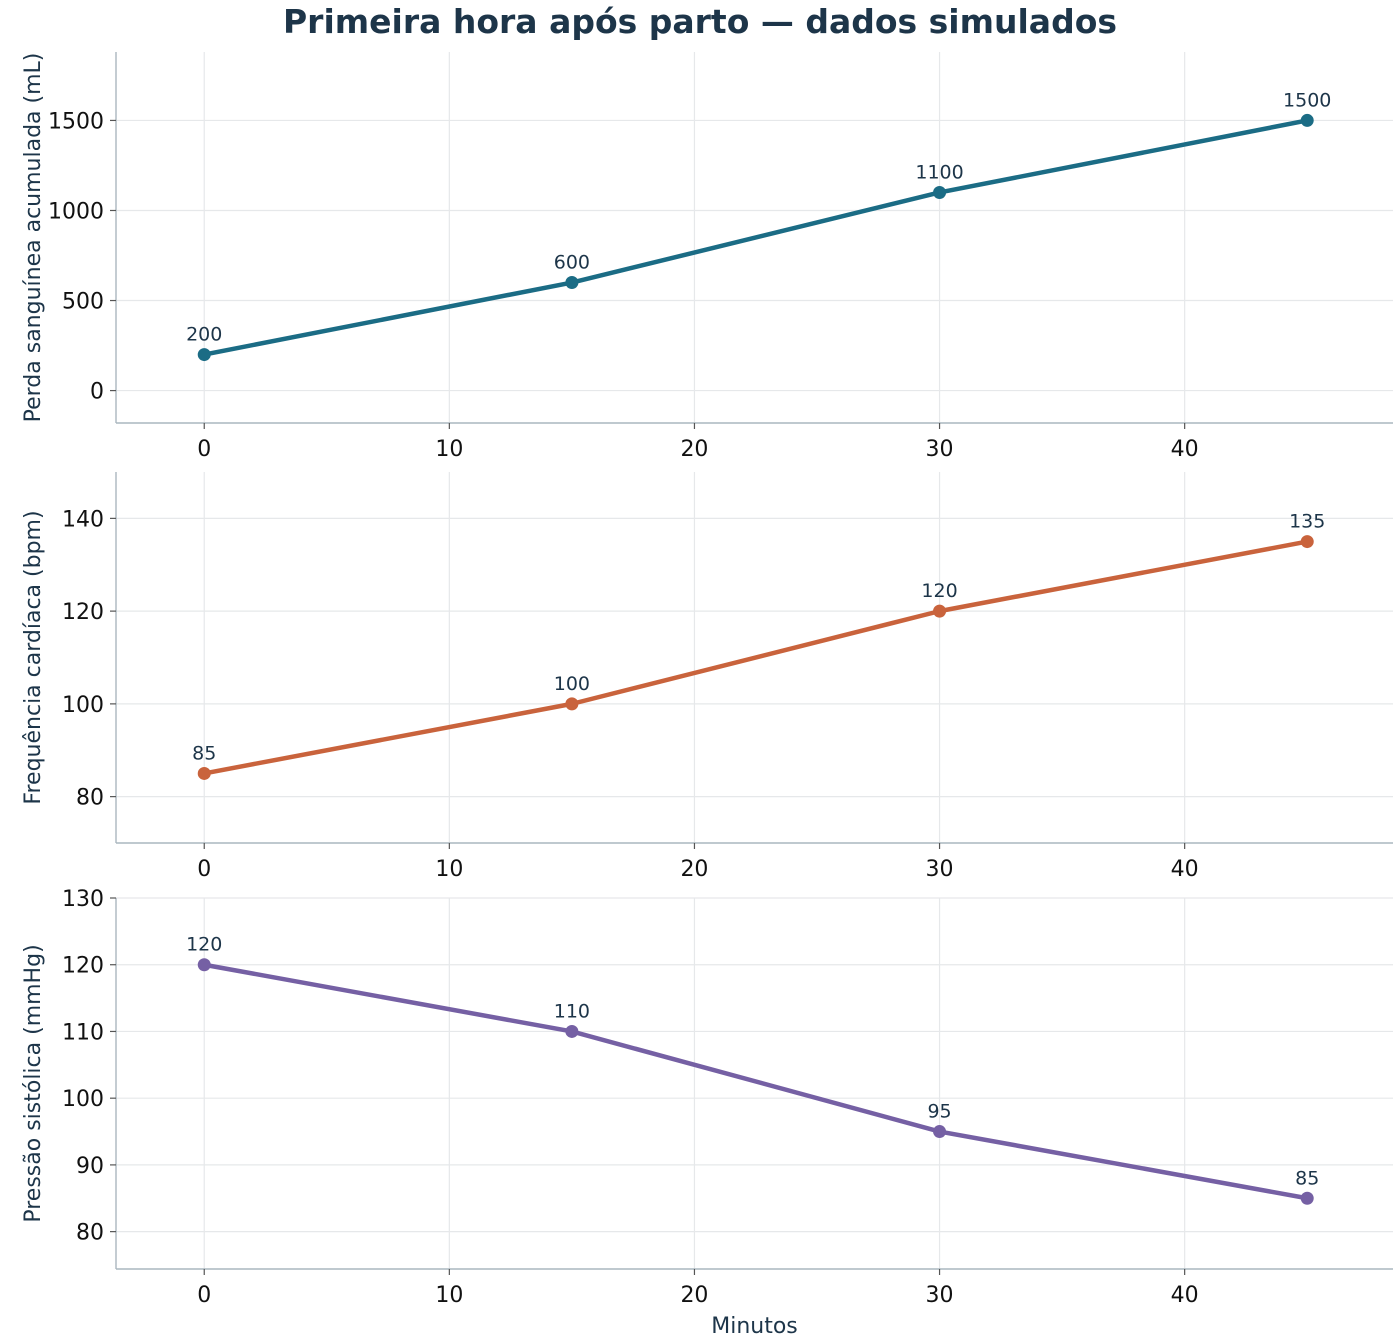 This screenshot has width=1400, height=1344. Describe the element at coordinates (1185, 869) in the screenshot. I see `heart-rate-x-tick-label: 40` at that location.